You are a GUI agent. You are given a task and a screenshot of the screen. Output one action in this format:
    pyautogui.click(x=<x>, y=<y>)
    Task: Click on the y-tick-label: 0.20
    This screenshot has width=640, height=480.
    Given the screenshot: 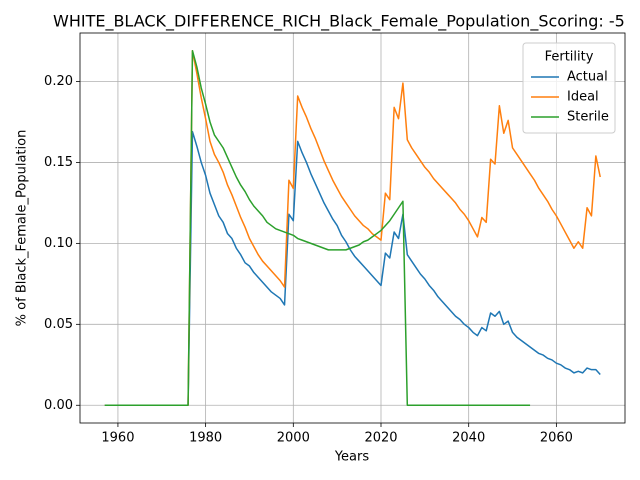 What is the action you would take?
    pyautogui.click(x=58, y=81)
    